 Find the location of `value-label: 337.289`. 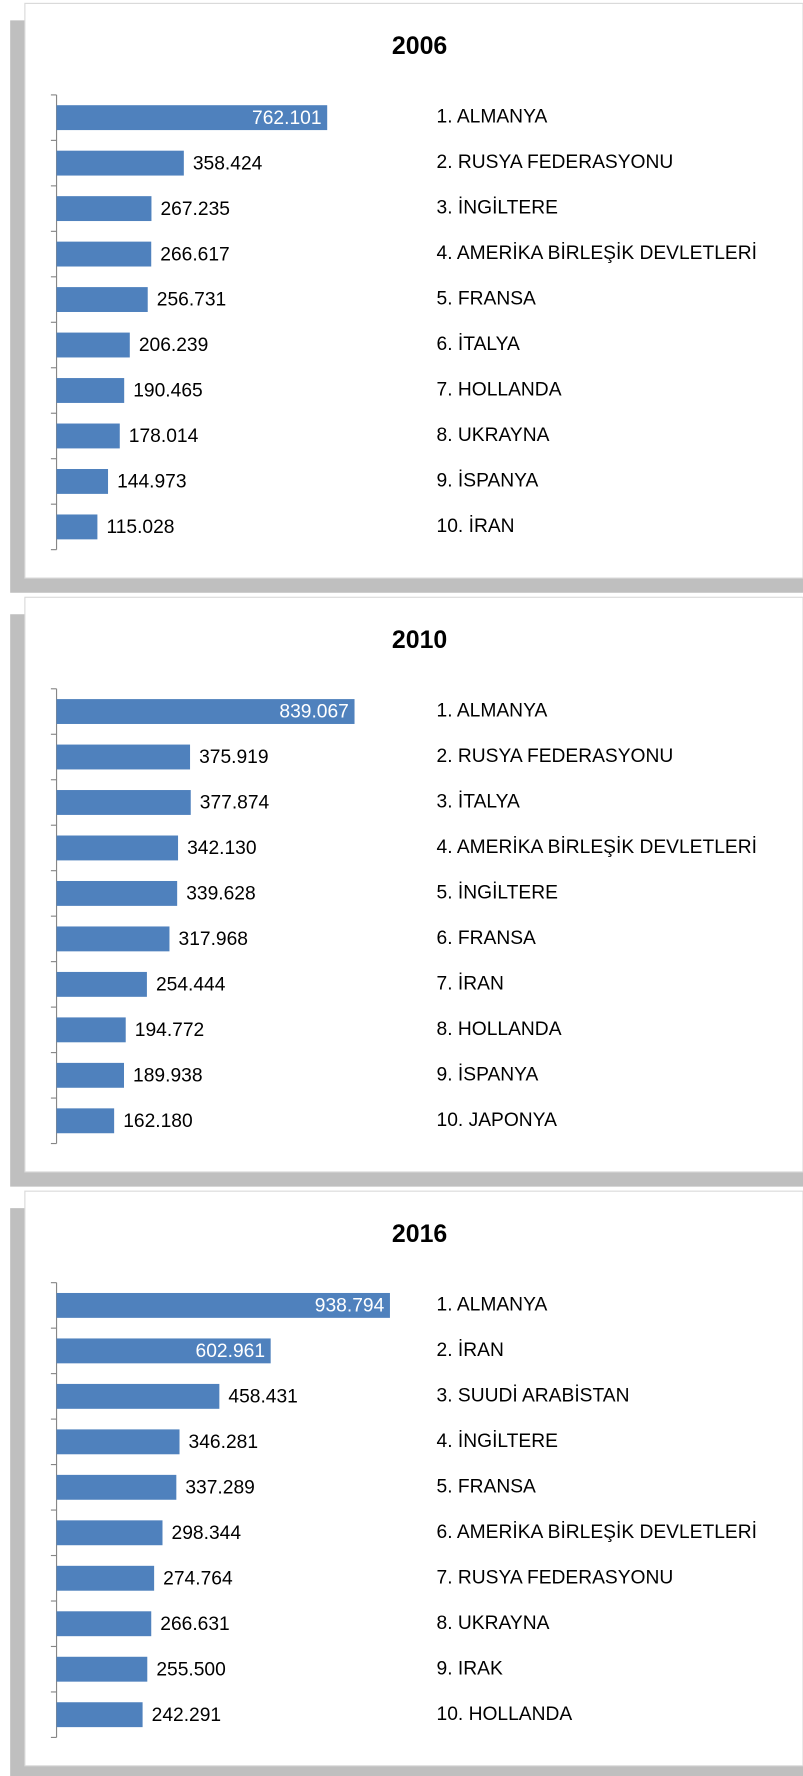

value-label: 337.289 is located at coordinates (219, 1488).